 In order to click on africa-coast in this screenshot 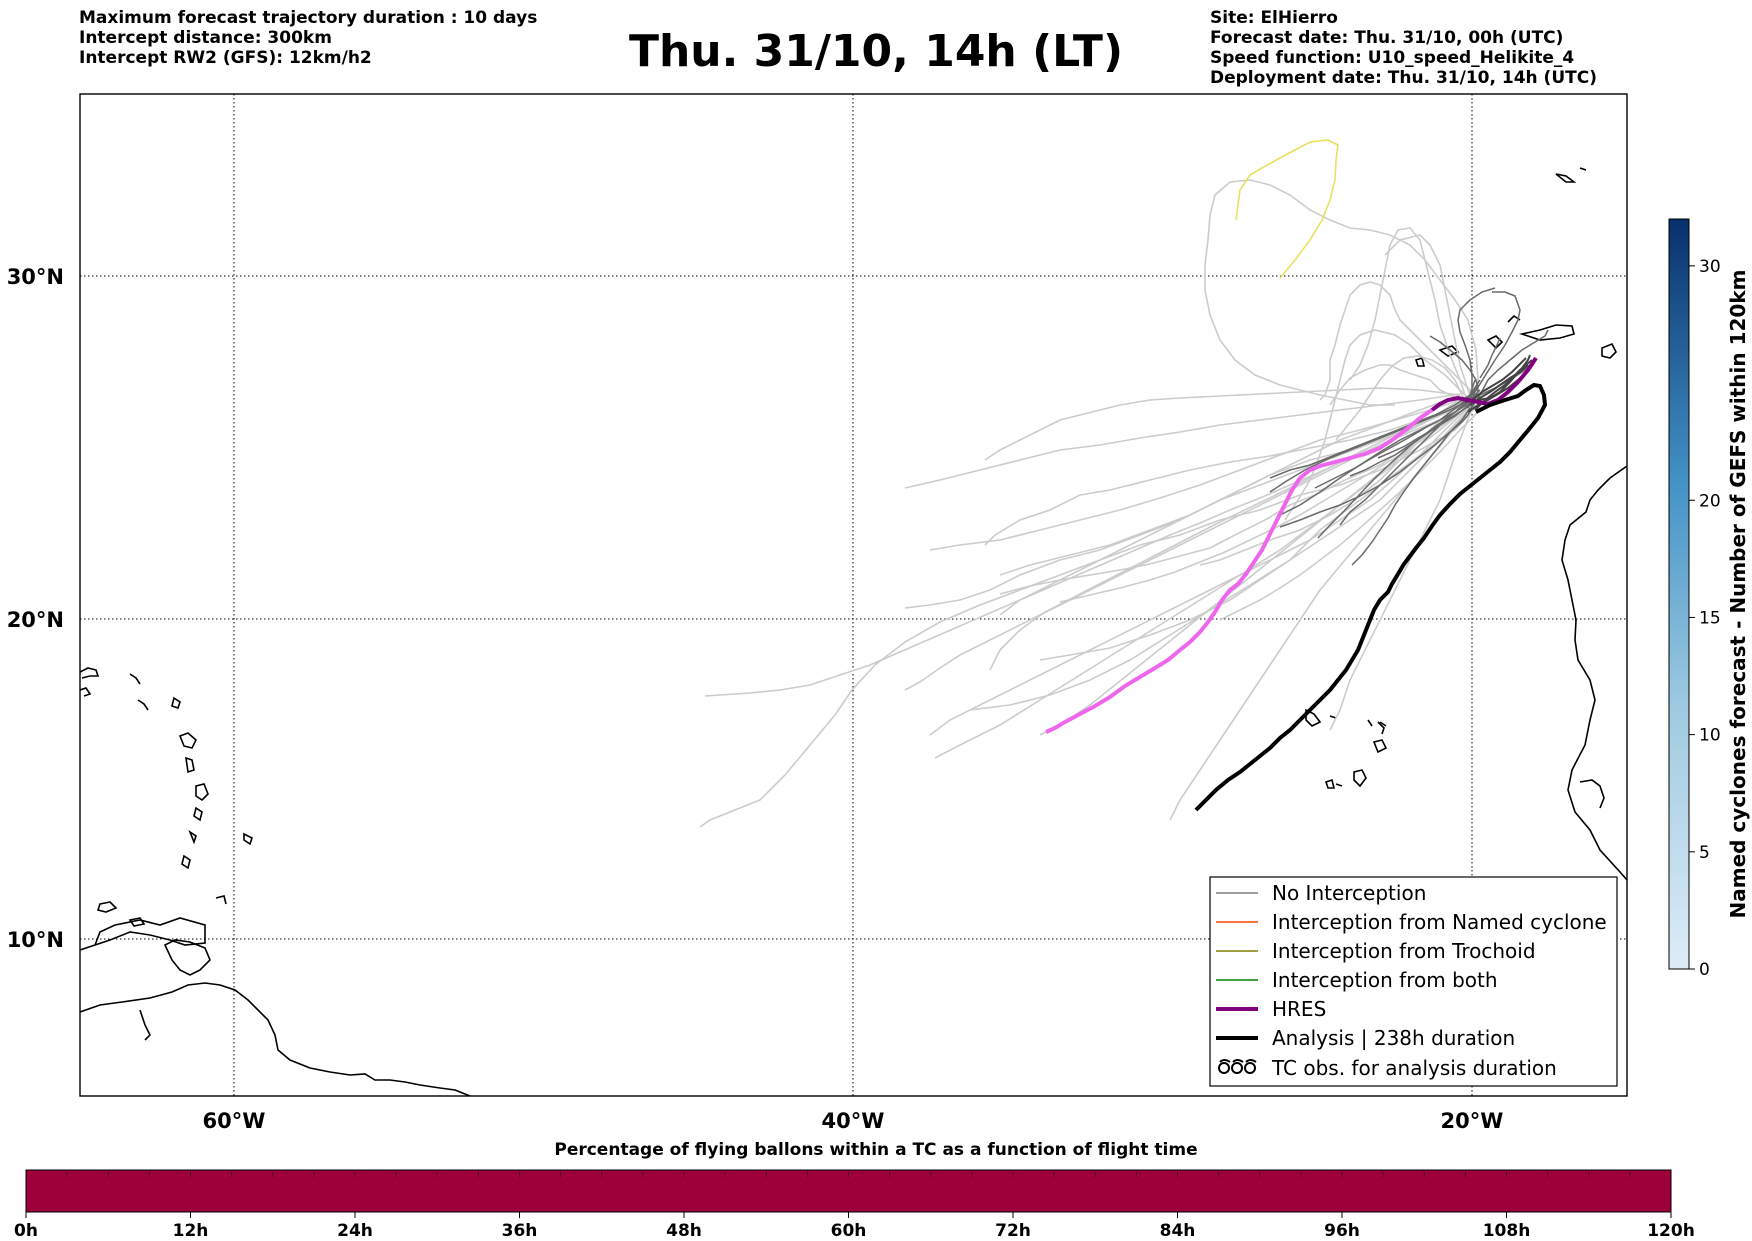, I will do `click(1594, 673)`.